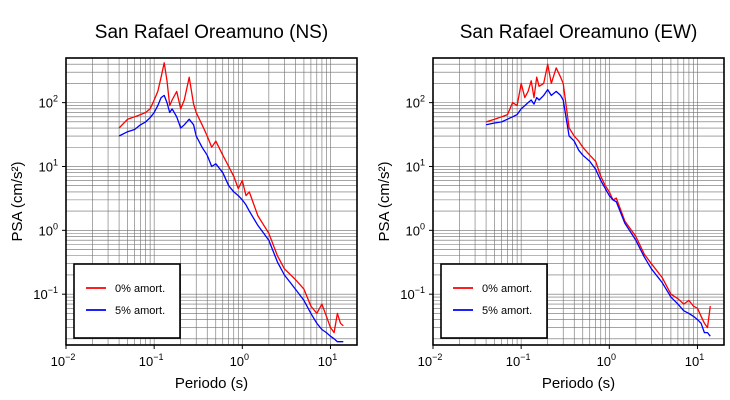  What do you see at coordinates (211, 32) in the screenshot?
I see `chart-title: San Rafael Oreamuno (NS)` at bounding box center [211, 32].